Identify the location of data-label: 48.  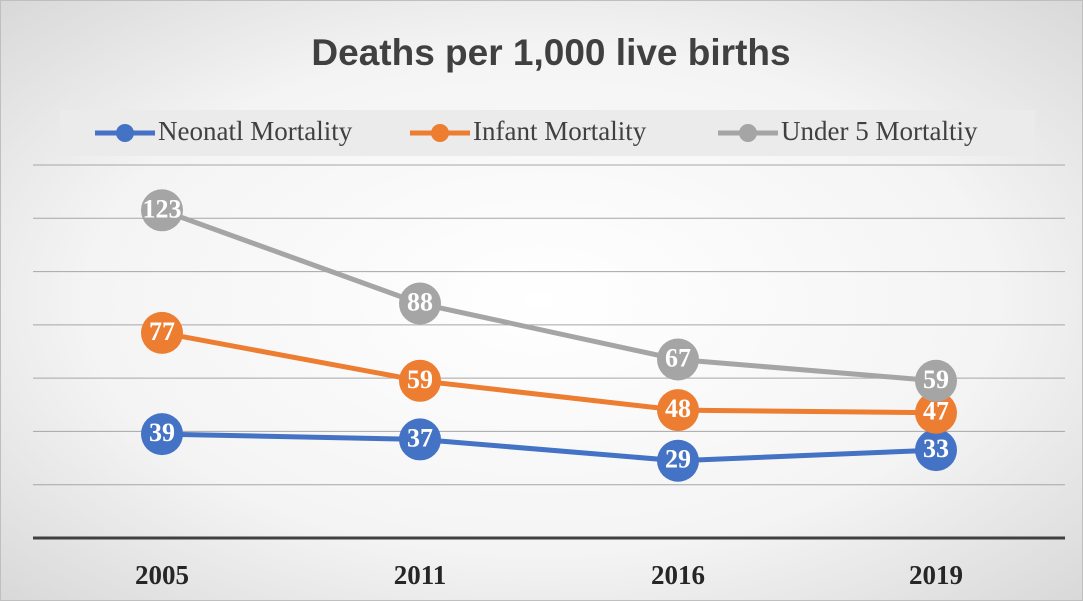
(678, 408).